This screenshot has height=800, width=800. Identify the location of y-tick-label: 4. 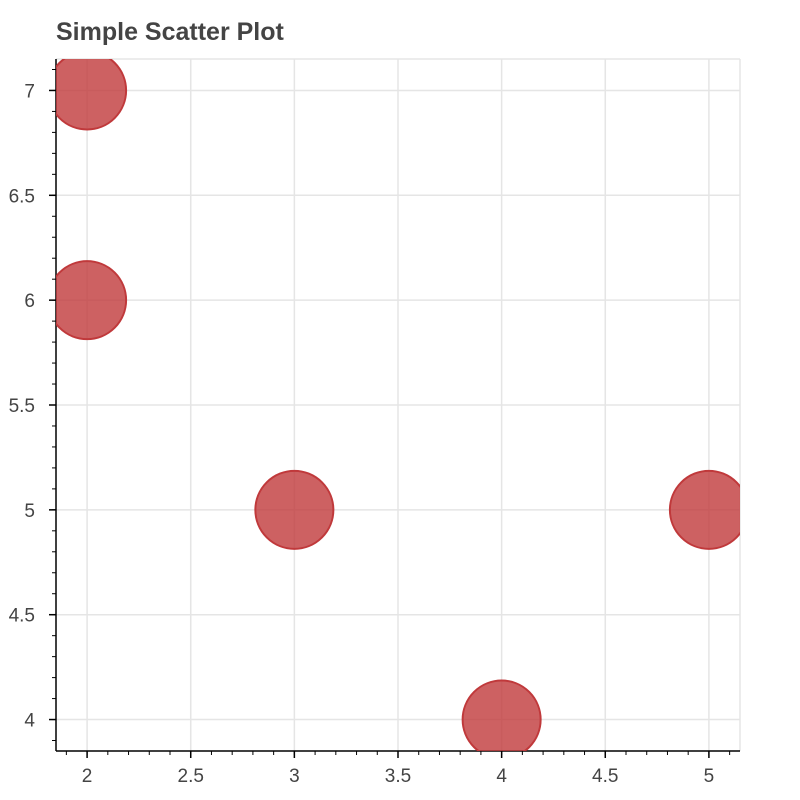
(29, 721).